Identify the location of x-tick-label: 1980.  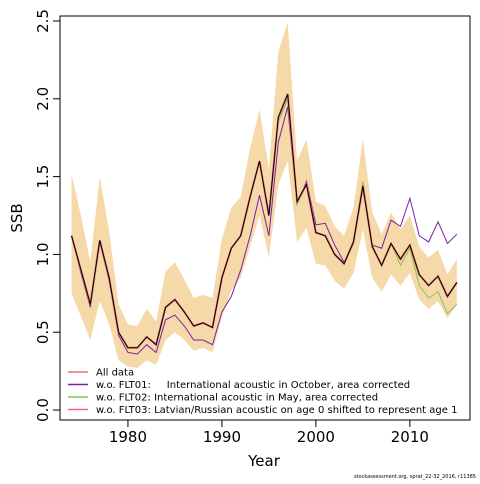
(128, 437).